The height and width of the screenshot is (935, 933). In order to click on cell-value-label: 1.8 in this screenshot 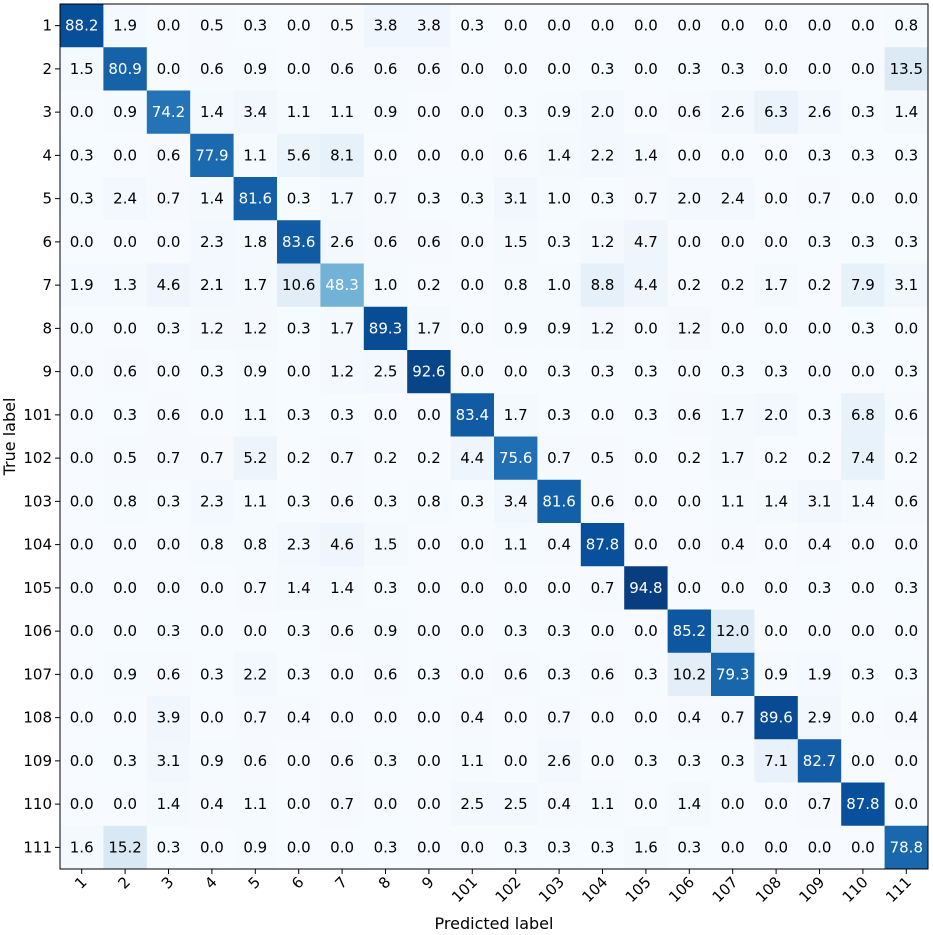, I will do `click(255, 242)`.